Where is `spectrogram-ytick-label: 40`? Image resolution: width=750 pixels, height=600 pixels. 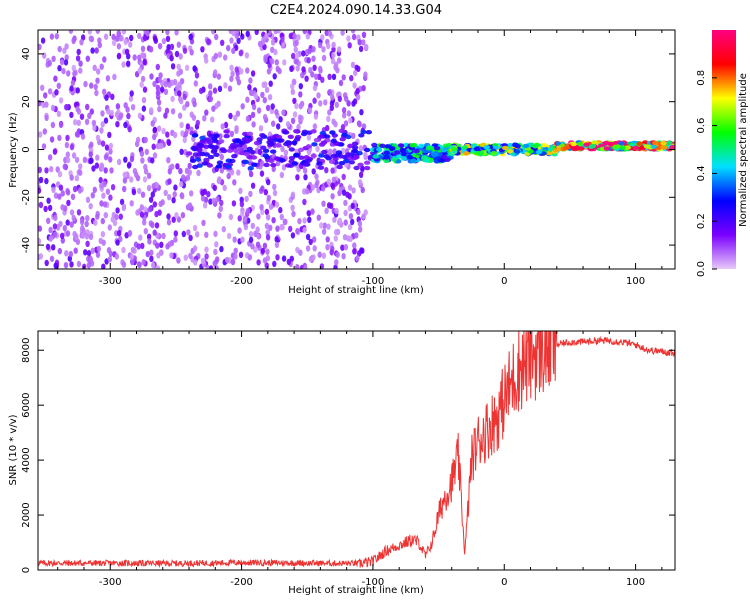
spectrogram-ytick-label: 40 is located at coordinates (26, 54).